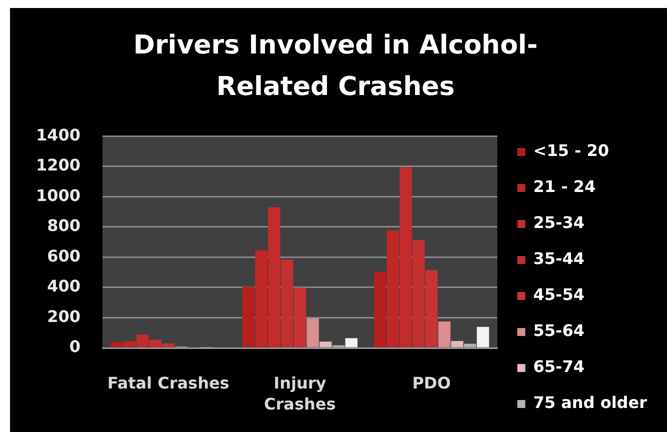  Describe the element at coordinates (431, 383) in the screenshot. I see `x-tick-label: PDO` at that location.